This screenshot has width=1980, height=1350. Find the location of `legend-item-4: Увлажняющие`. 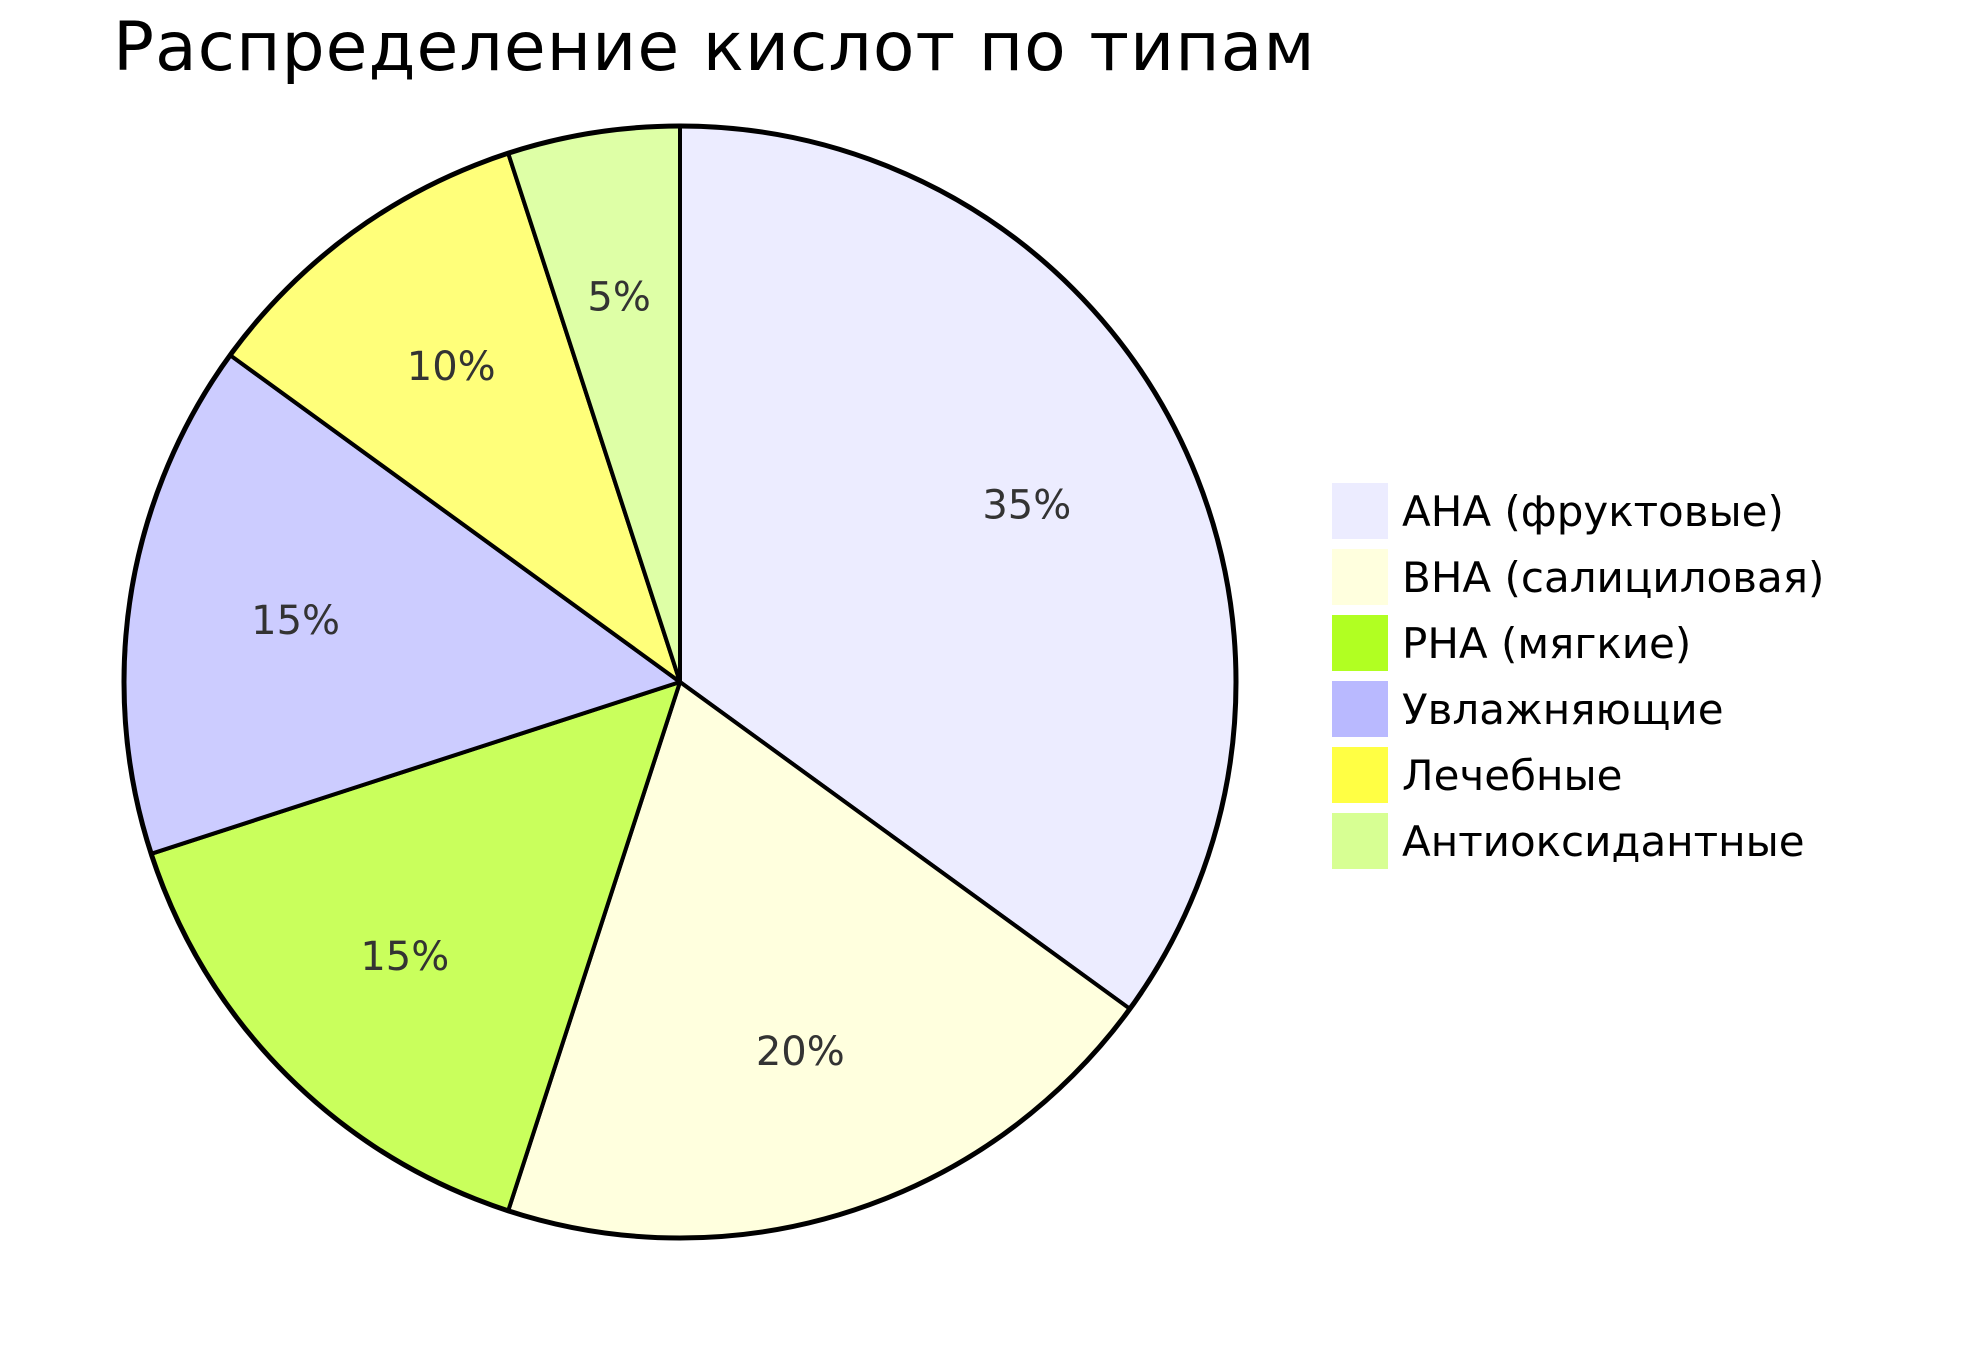

legend-item-4: Увлажняющие is located at coordinates (1578, 709).